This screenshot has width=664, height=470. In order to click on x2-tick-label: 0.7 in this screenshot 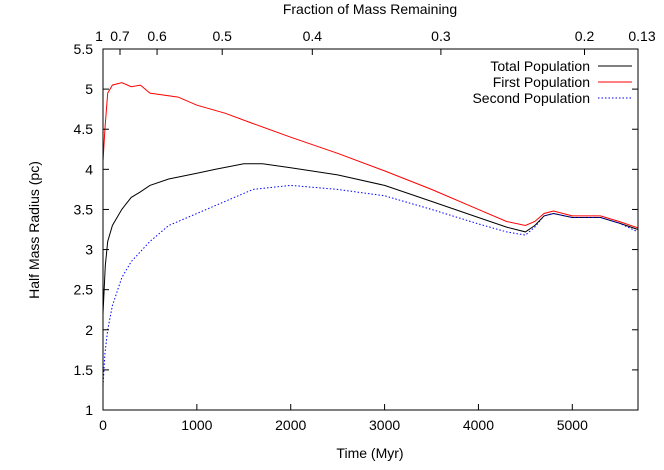, I will do `click(120, 36)`.